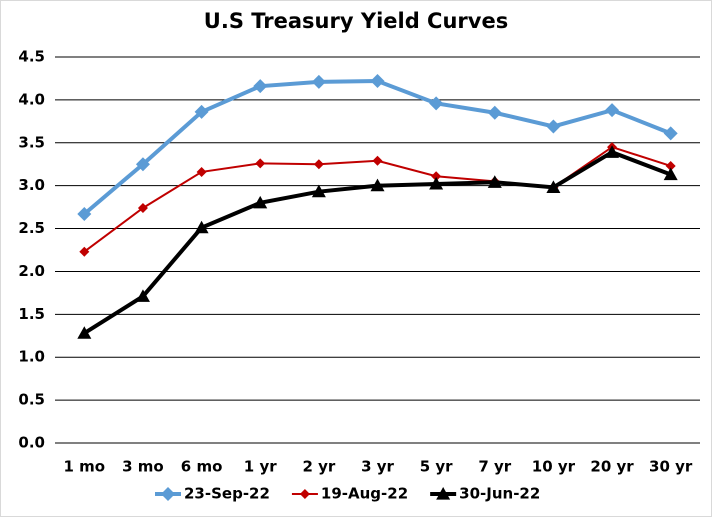 Image resolution: width=712 pixels, height=517 pixels. I want to click on x-tick-label: 30 yr, so click(671, 467).